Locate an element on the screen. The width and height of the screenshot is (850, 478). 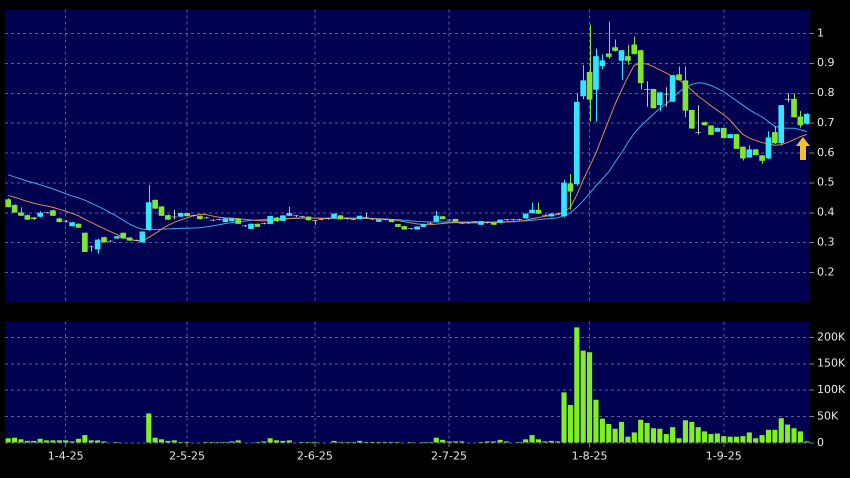
x-tick-label: 2-5-25 is located at coordinates (187, 455).